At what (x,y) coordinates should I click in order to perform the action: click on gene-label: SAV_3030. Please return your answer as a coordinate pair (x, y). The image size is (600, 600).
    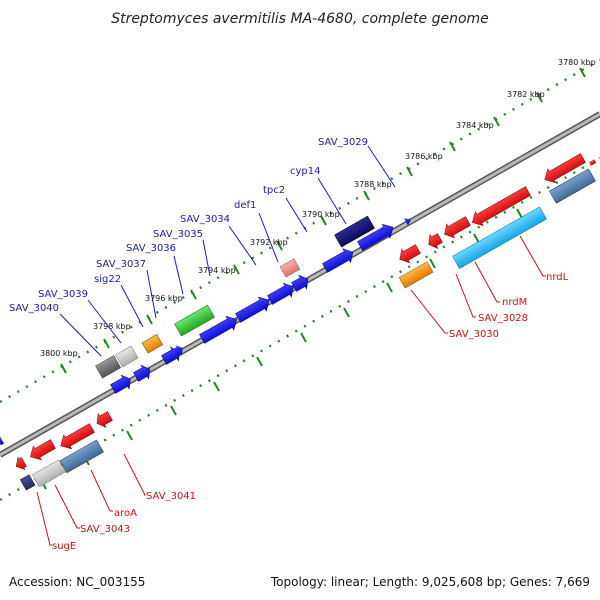
    Looking at the image, I should click on (474, 334).